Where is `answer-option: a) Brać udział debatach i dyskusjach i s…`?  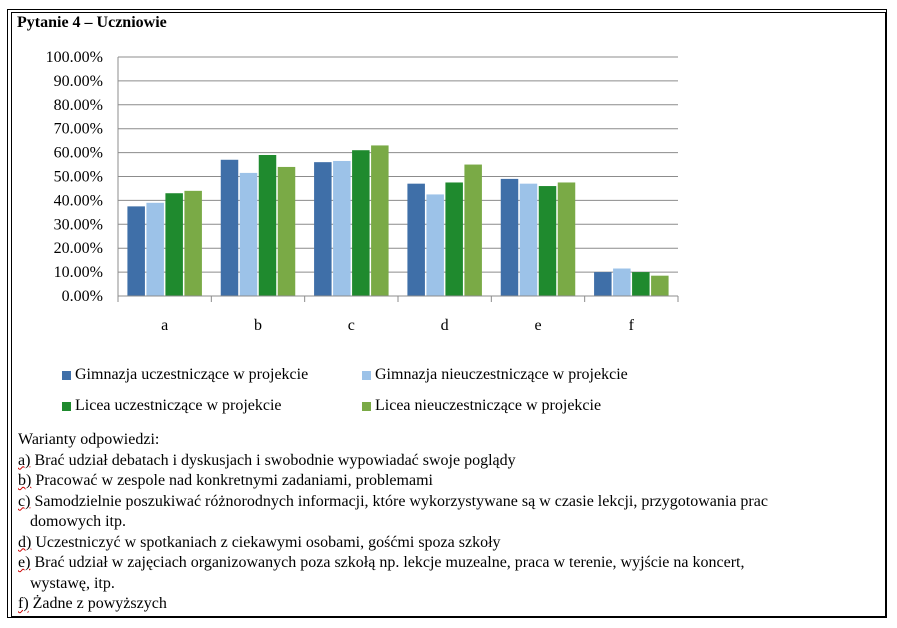
answer-option: a) Brać udział debatach i dyskusjach i s… is located at coordinates (267, 460).